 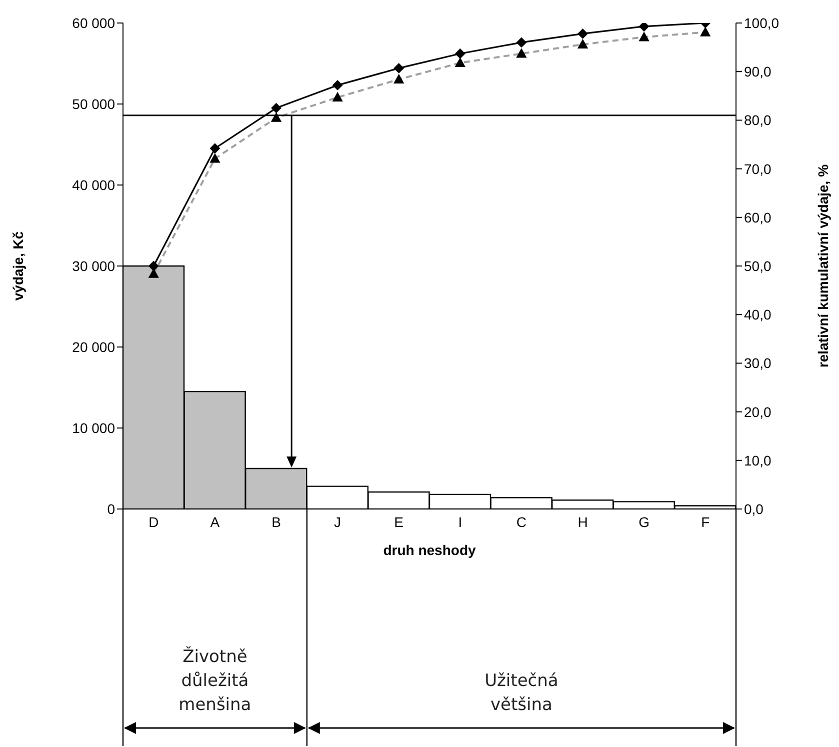 I want to click on y2-tick-label: 90,0, so click(x=758, y=72).